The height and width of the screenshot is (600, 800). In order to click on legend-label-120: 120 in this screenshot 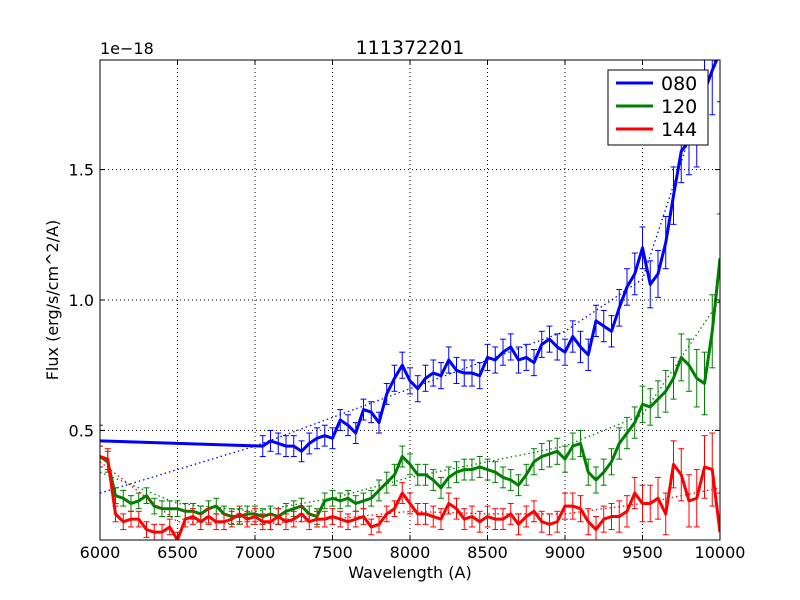, I will do `click(679, 107)`.